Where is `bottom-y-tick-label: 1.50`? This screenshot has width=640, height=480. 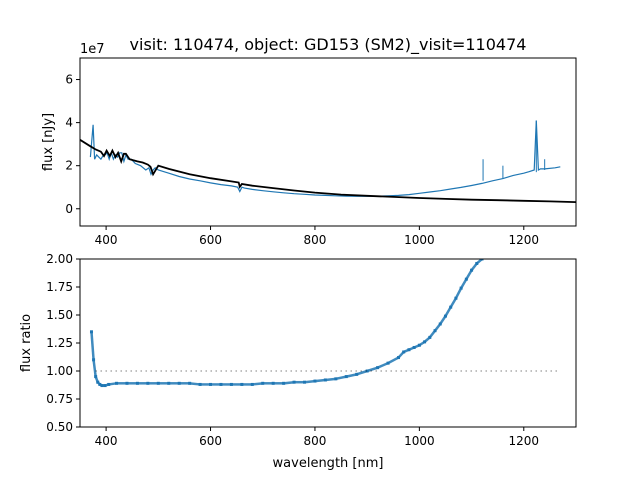
bottom-y-tick-label: 1.50 is located at coordinates (59, 315).